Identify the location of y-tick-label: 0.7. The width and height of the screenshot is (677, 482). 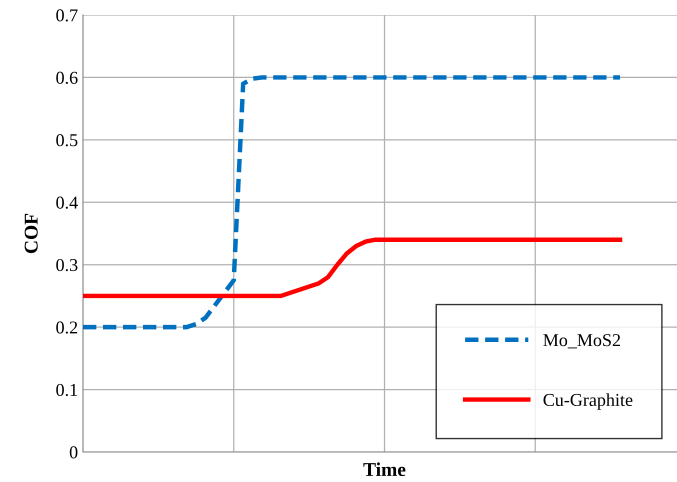
(67, 15).